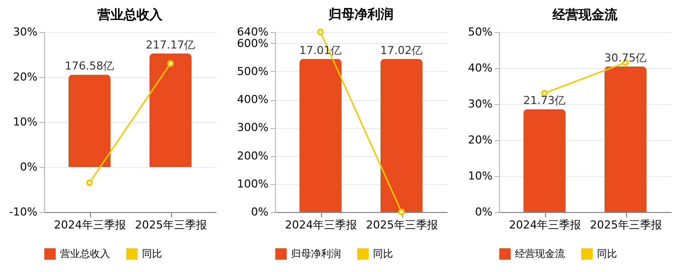 This screenshot has height=272, width=700. Describe the element at coordinates (544, 101) in the screenshot. I see `data-label: 21.73亿` at that location.